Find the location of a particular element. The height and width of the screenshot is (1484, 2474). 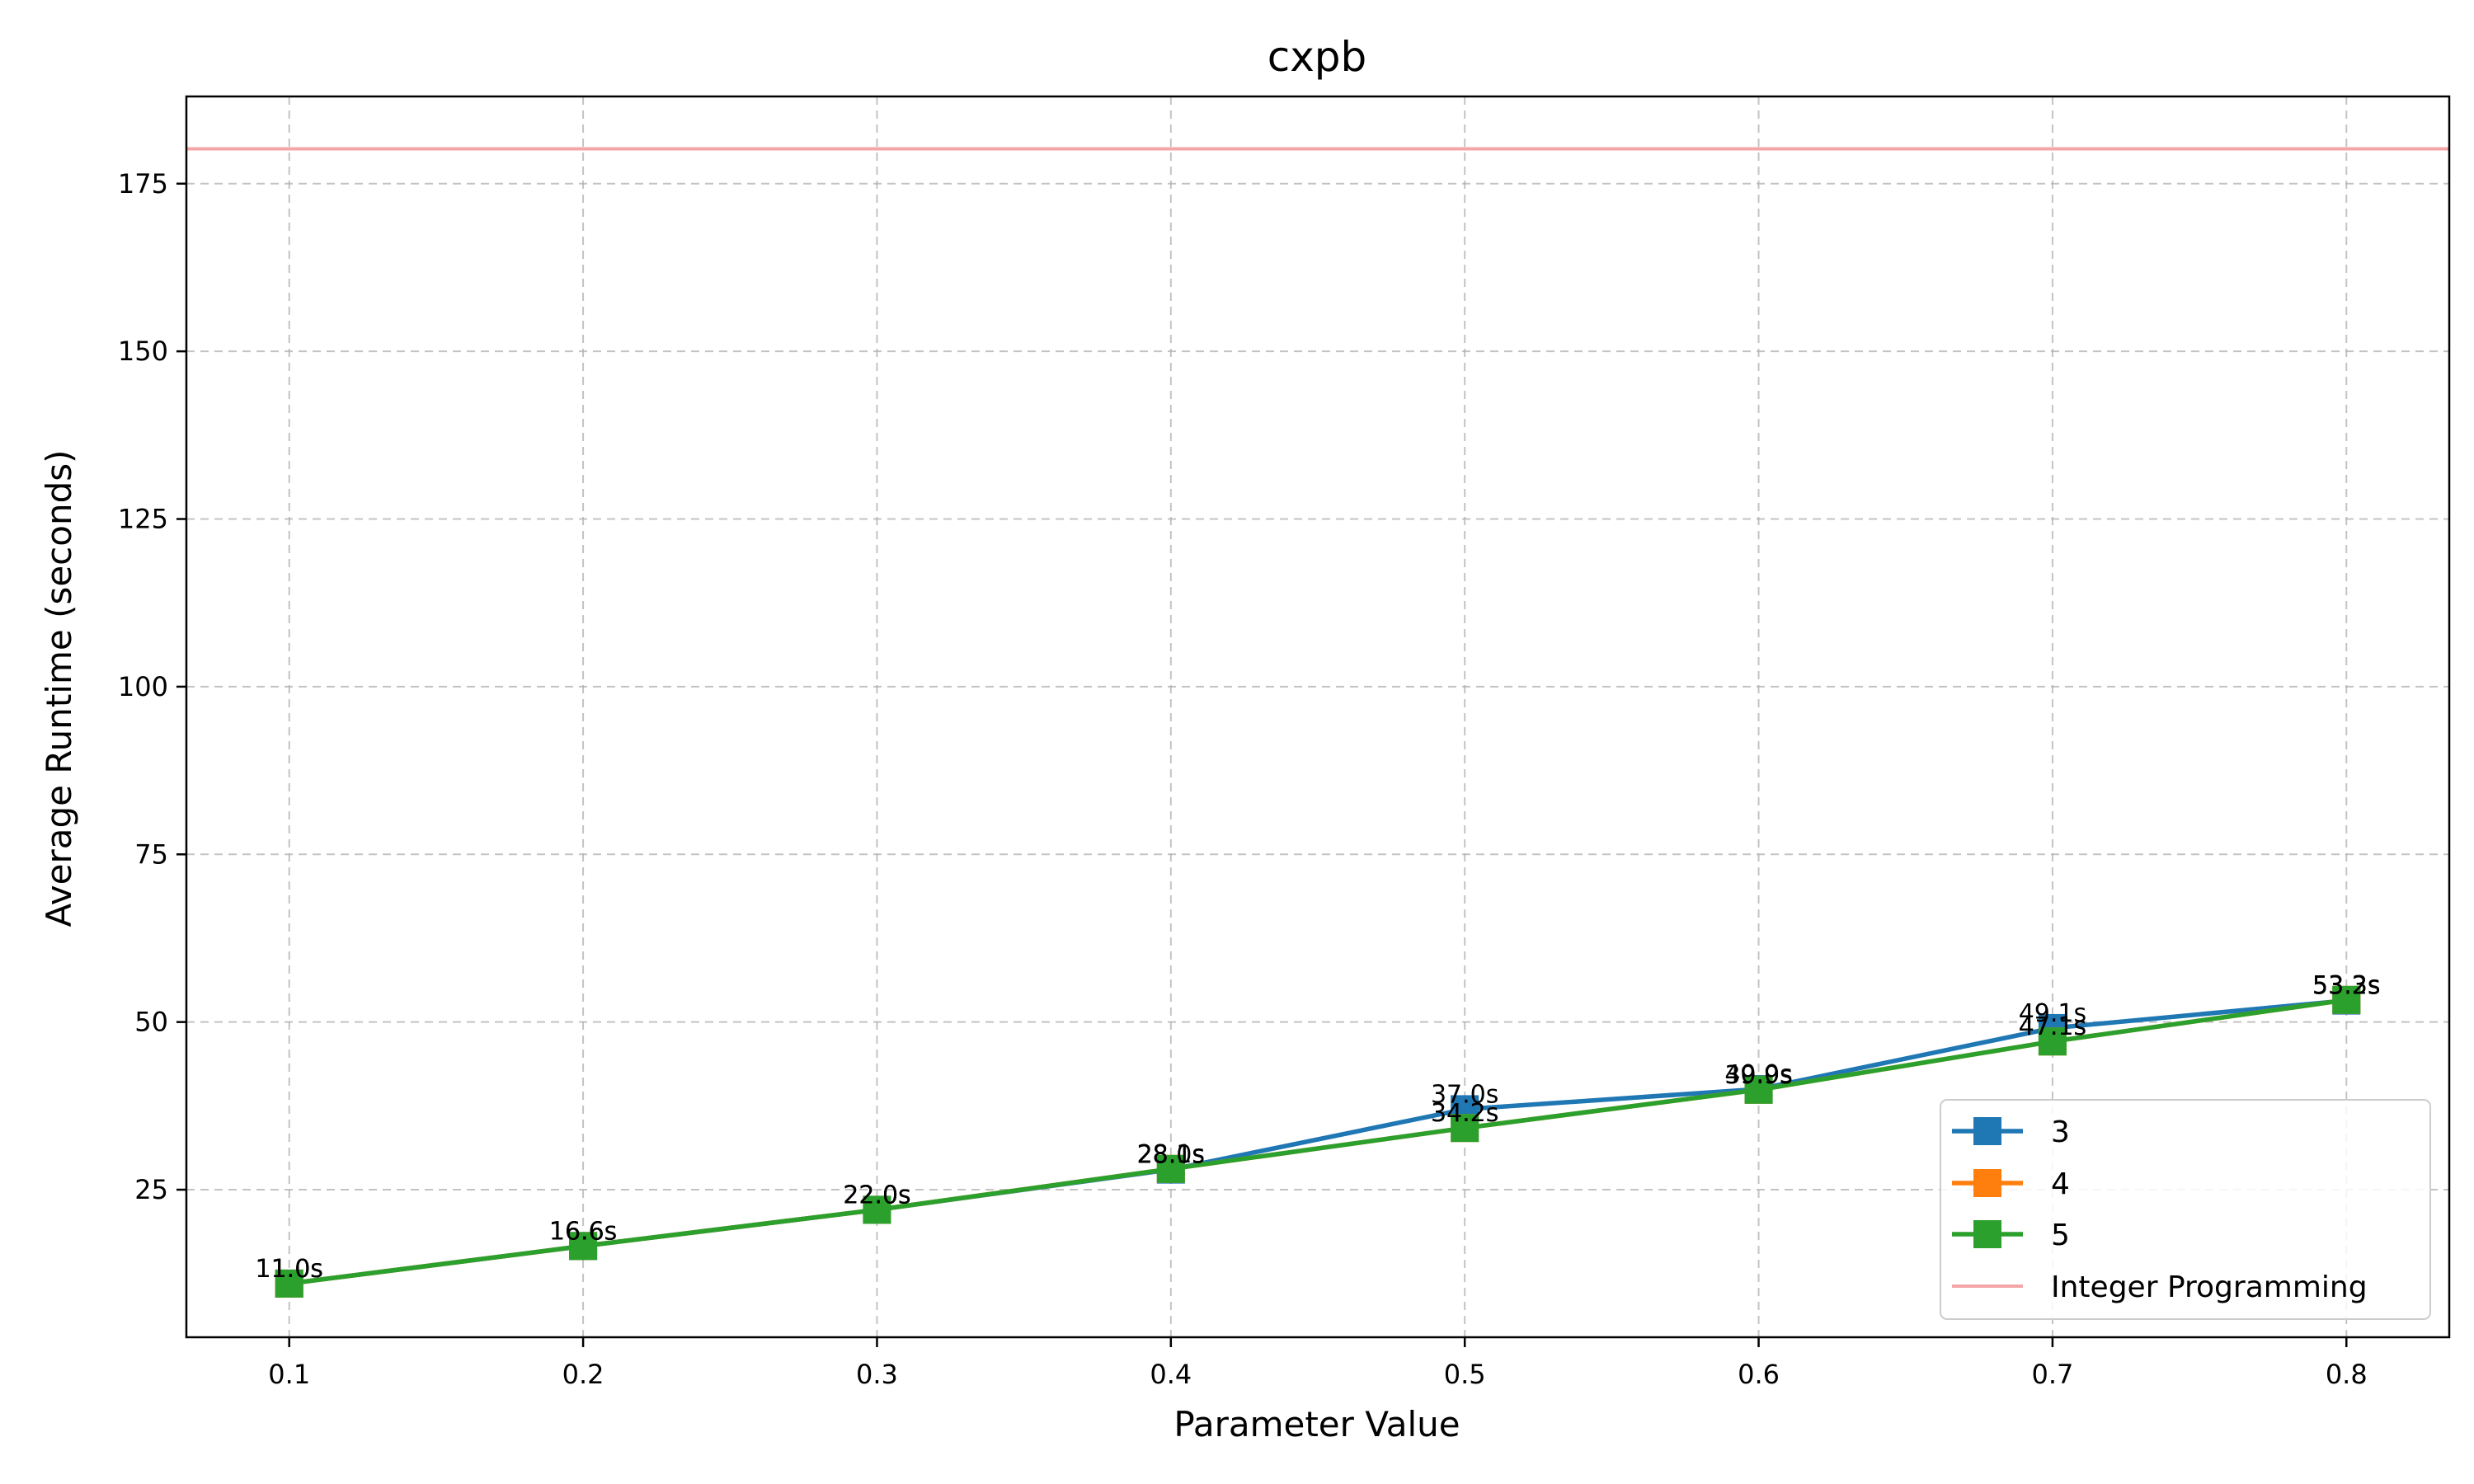

y-tick-label: 175 is located at coordinates (143, 184).